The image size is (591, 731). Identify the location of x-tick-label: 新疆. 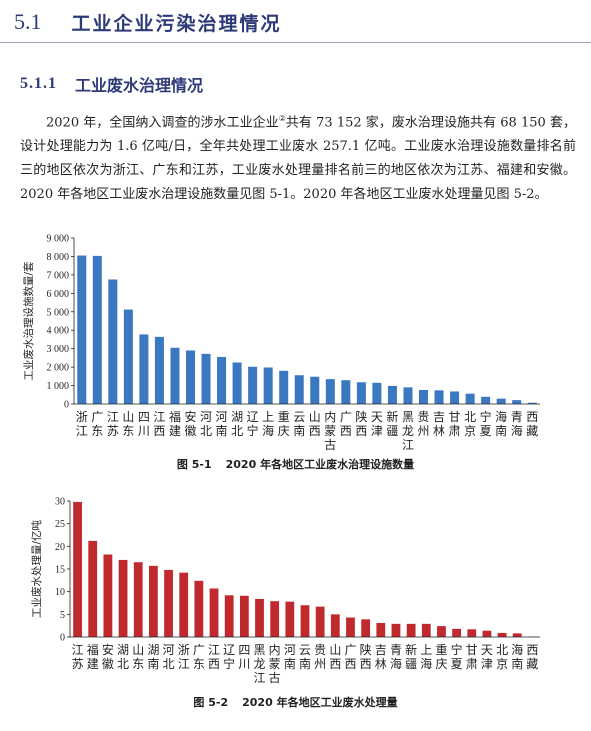
(411, 656).